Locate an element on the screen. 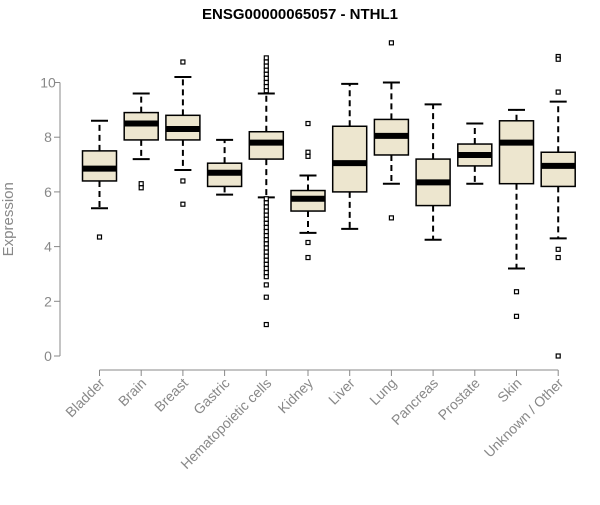  x-tick-label: Lung is located at coordinates (382, 391).